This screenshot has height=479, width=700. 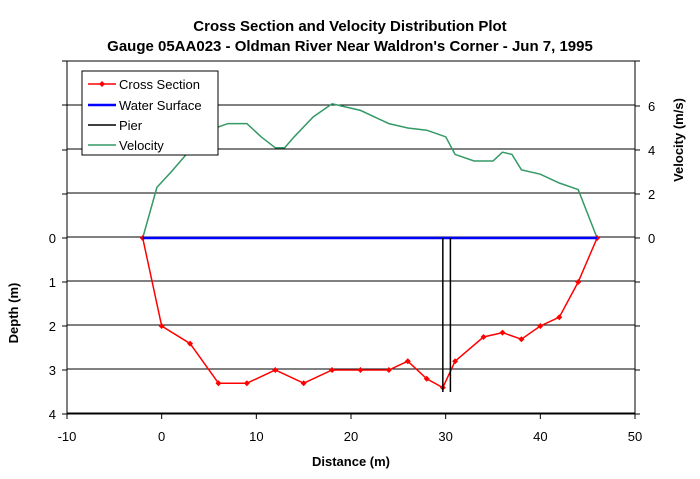 What do you see at coordinates (52, 238) in the screenshot?
I see `depth-tick-label: 0` at bounding box center [52, 238].